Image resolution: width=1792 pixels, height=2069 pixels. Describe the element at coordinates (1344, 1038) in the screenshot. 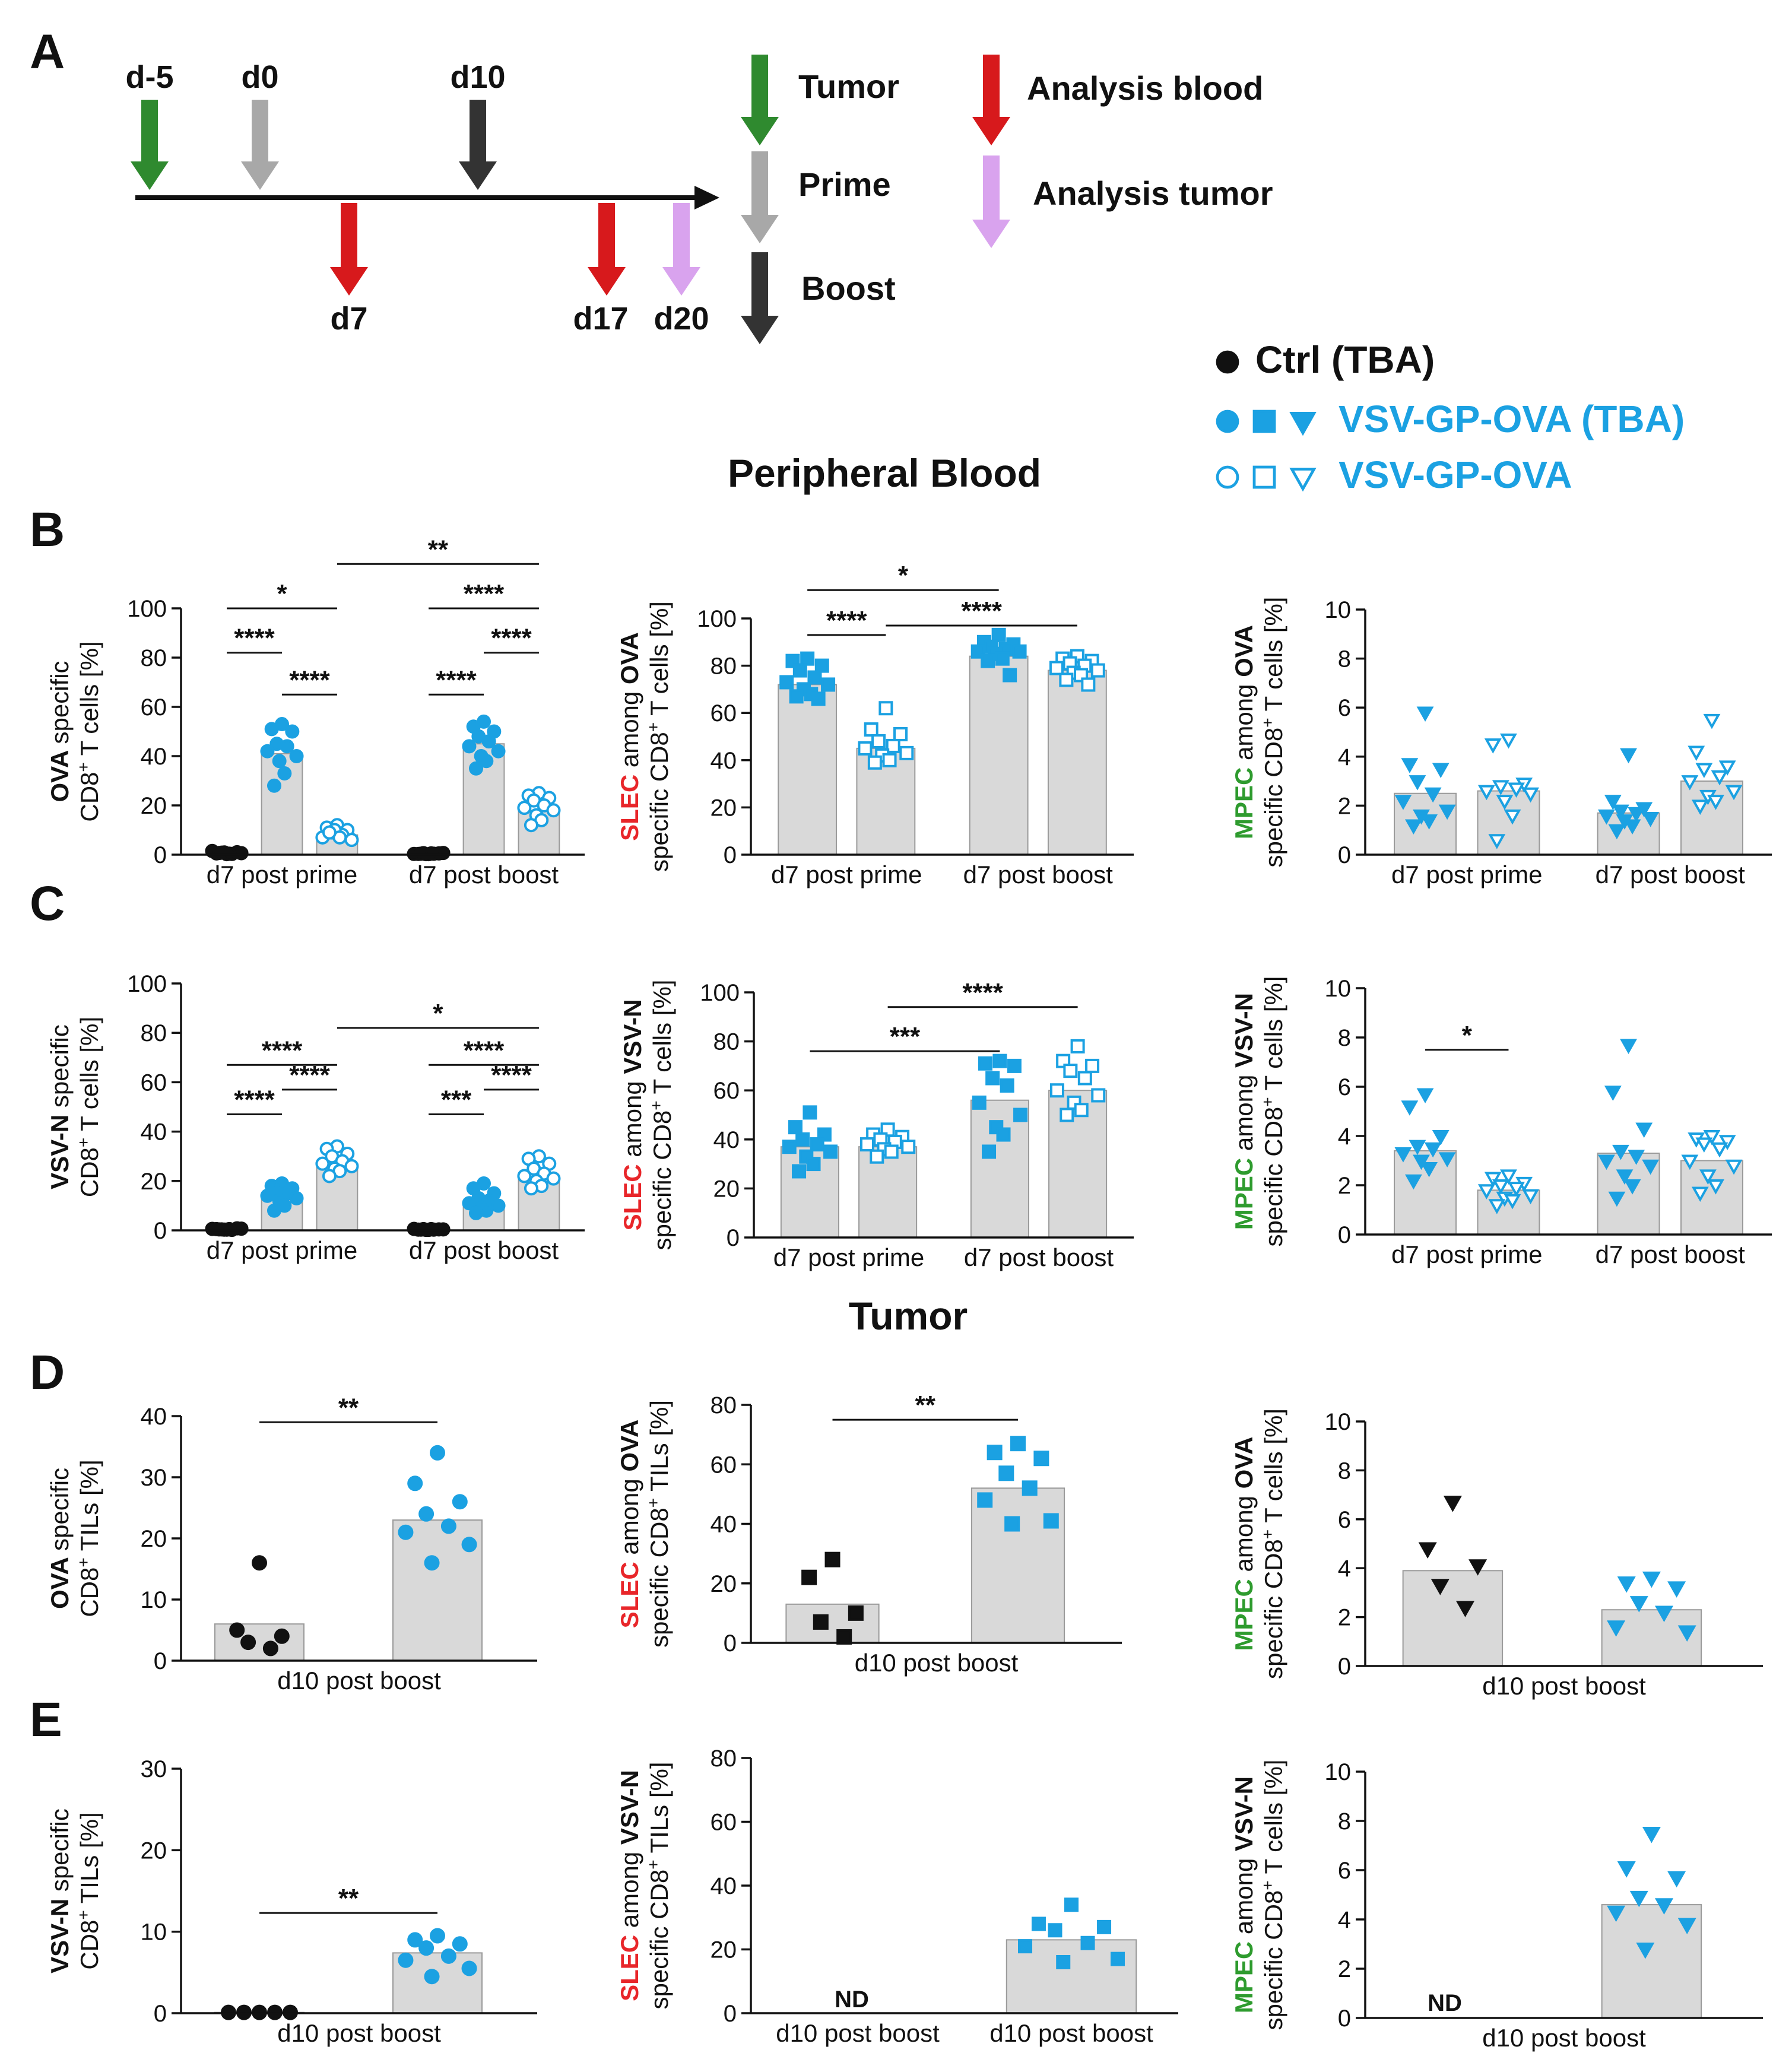

I see `y-tick-label: 8` at that location.